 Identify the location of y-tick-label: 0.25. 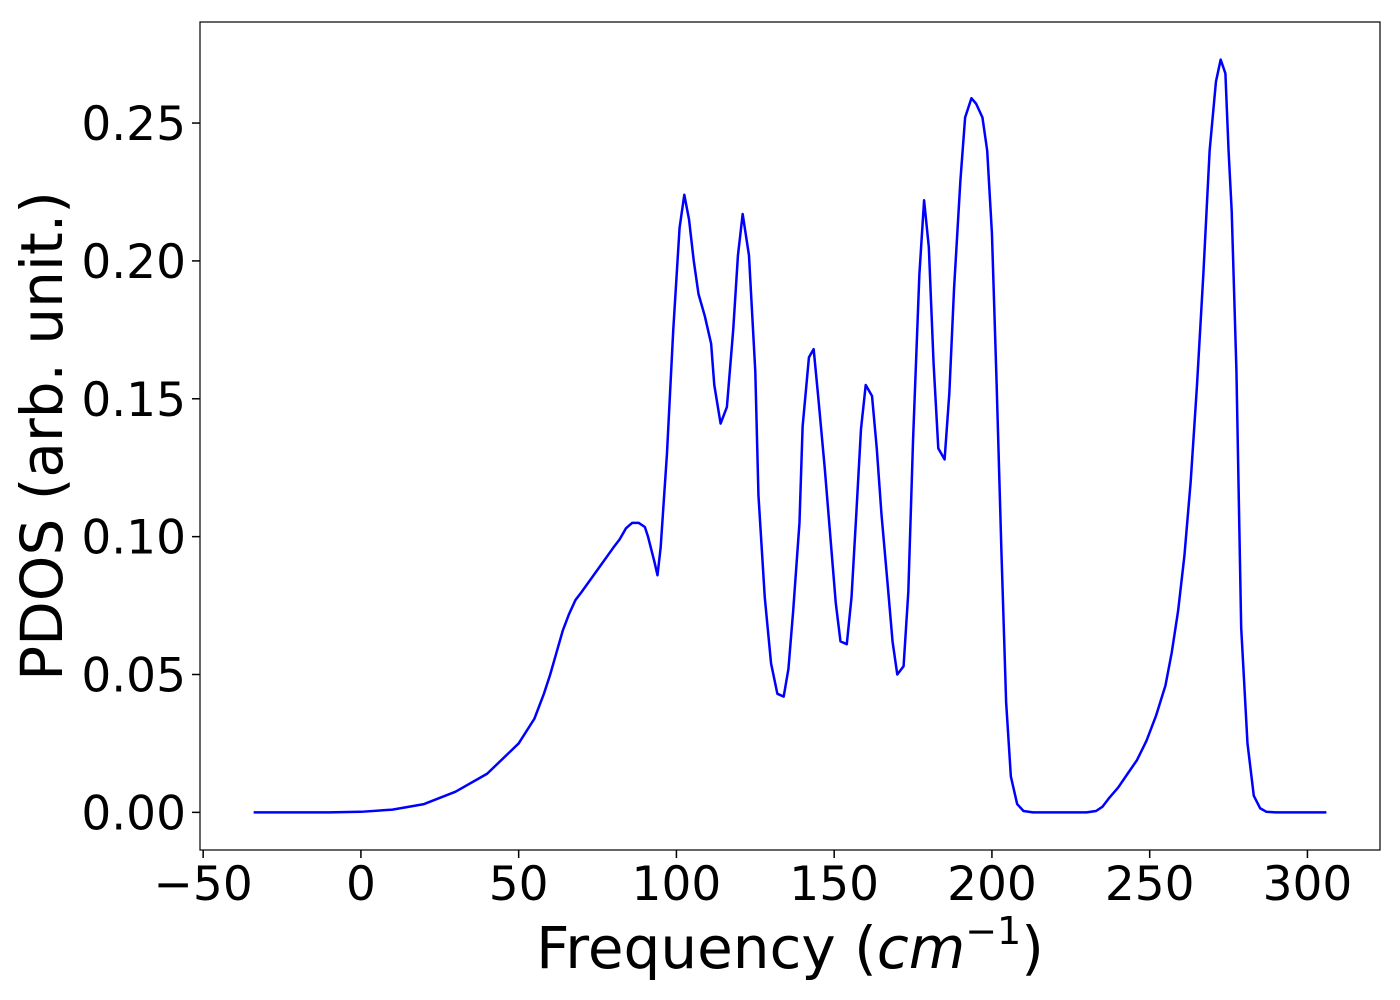
(133, 124).